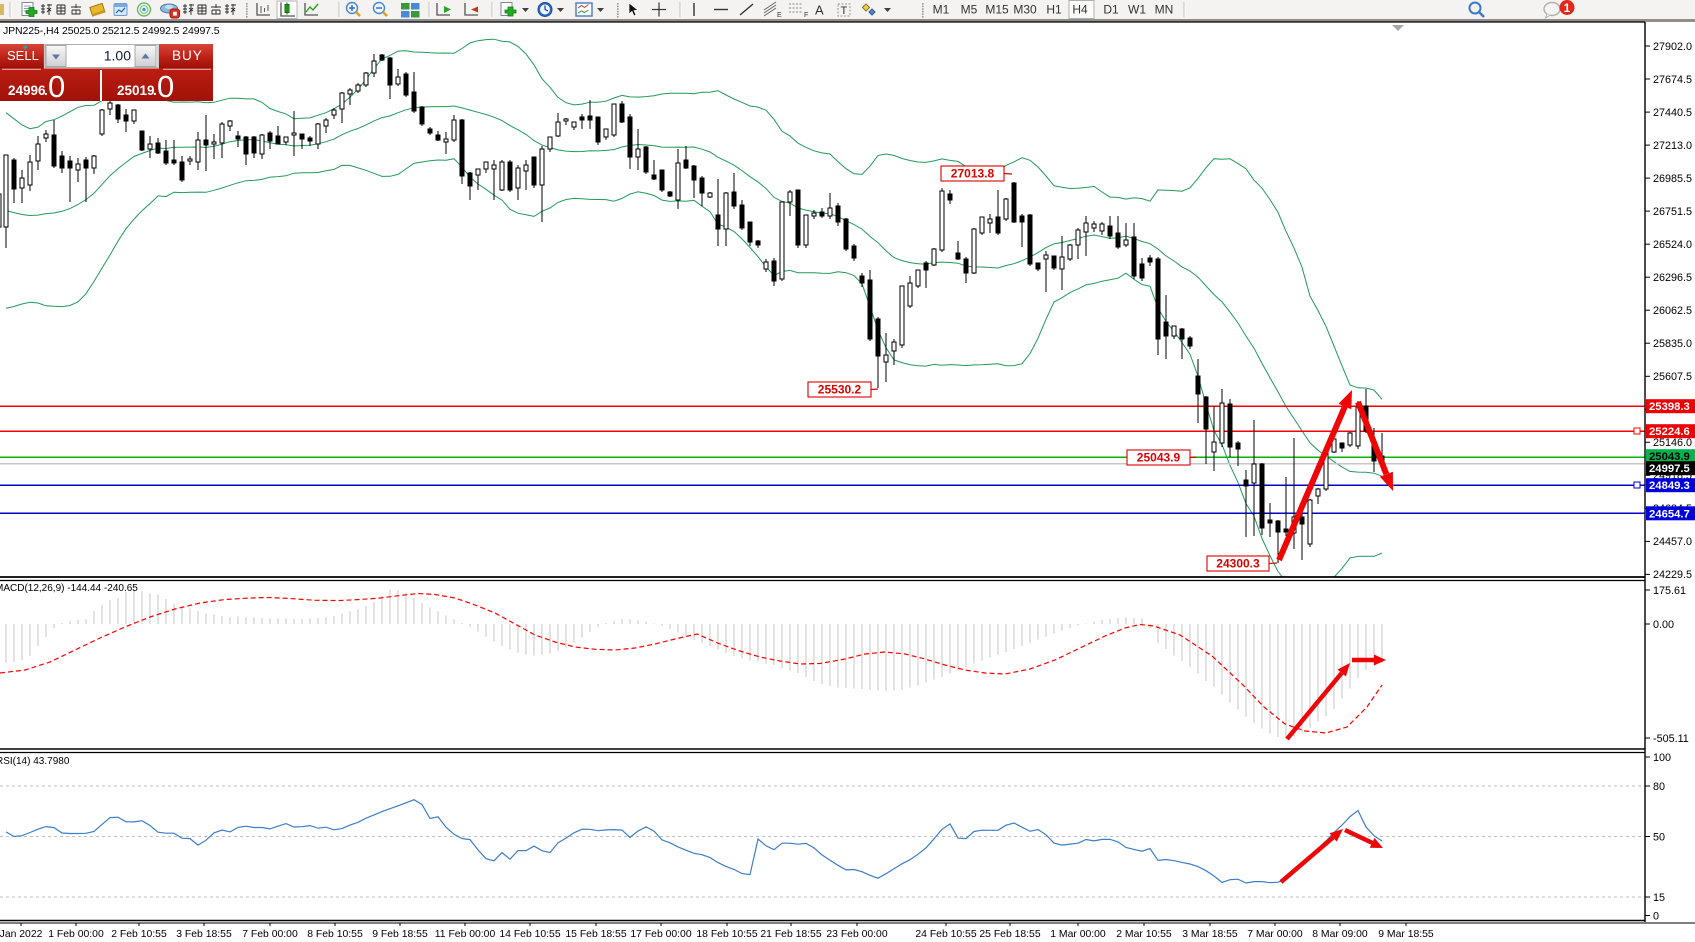 The image size is (1695, 942). What do you see at coordinates (973, 174) in the screenshot?
I see `svg-text: 27013.8` at bounding box center [973, 174].